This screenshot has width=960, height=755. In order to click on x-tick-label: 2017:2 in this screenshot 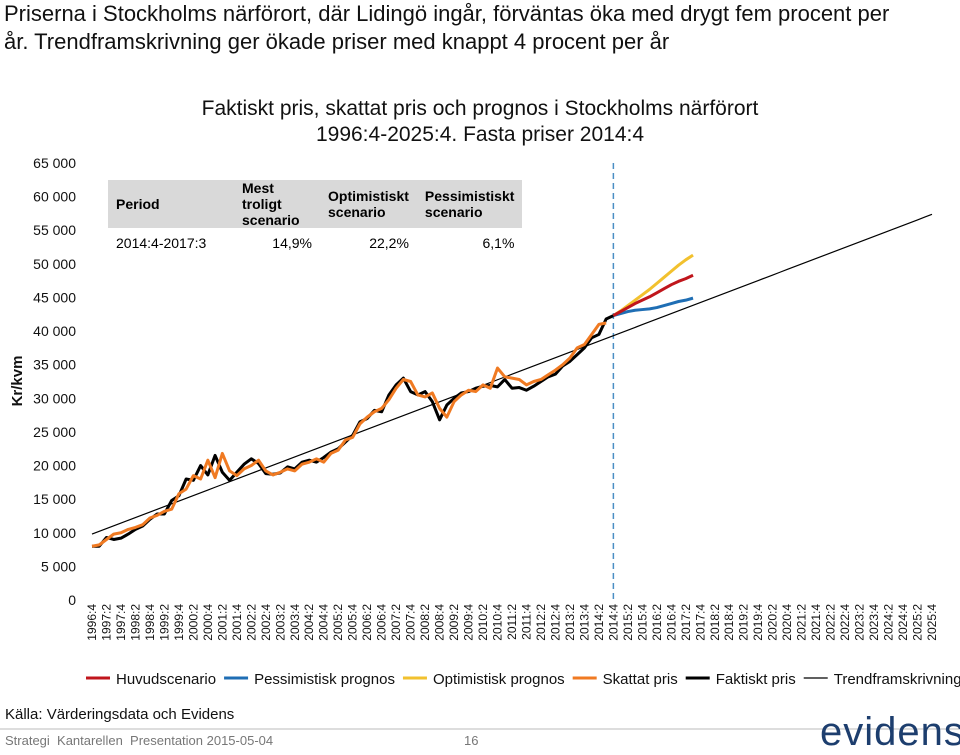, I will do `click(686, 622)`.